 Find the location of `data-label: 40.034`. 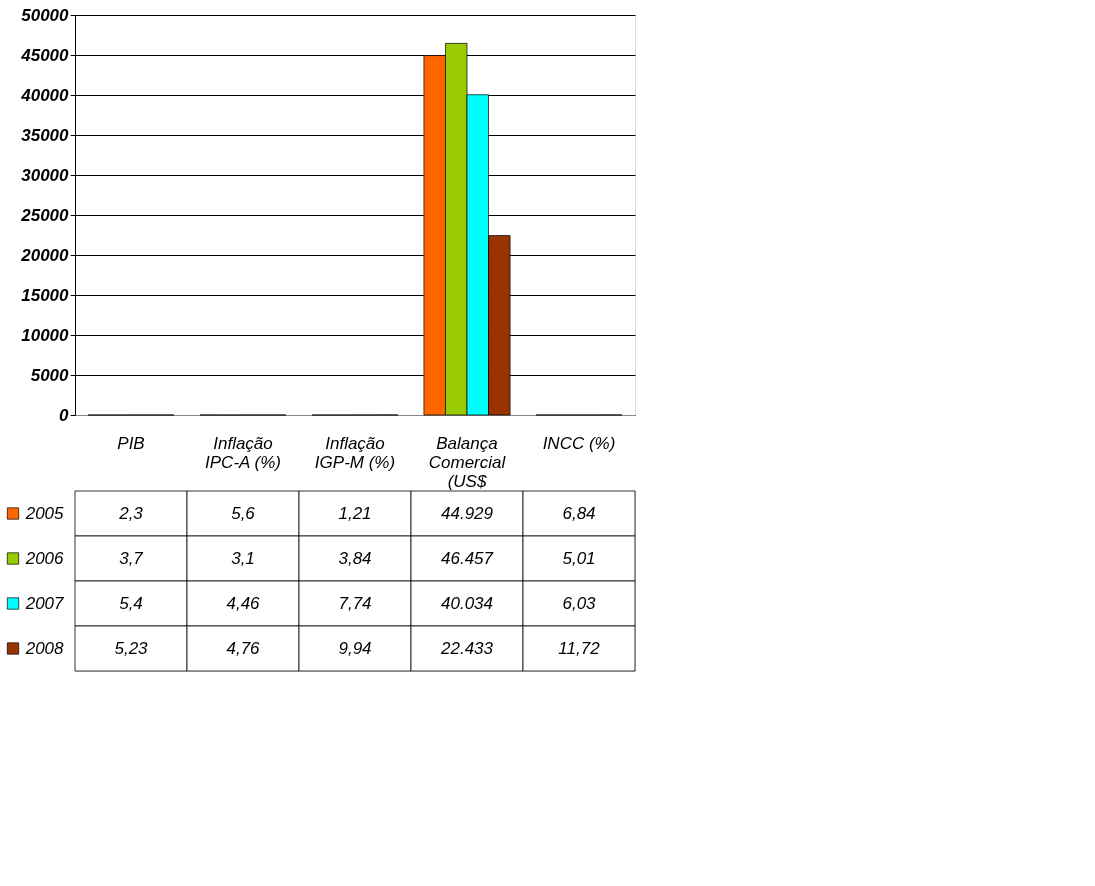

data-label: 40.034 is located at coordinates (467, 603).